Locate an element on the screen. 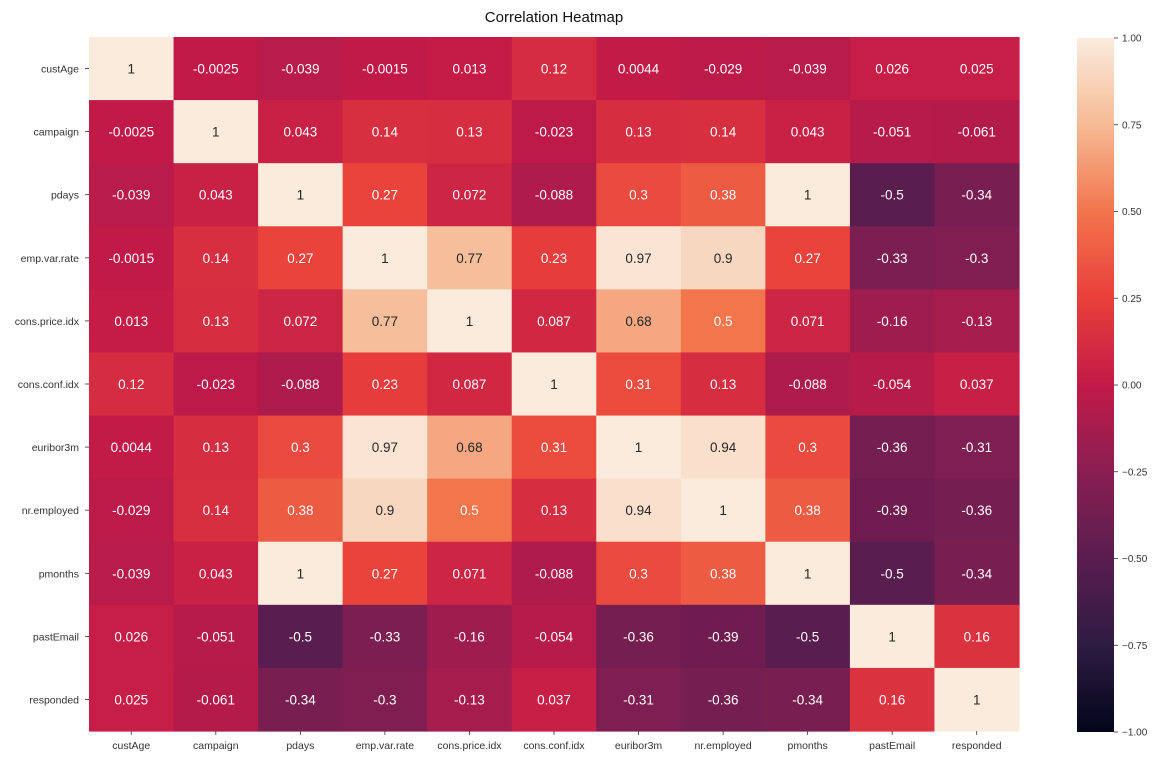 This screenshot has width=1159, height=761. y-tick-label: euribor3m is located at coordinates (56, 448).